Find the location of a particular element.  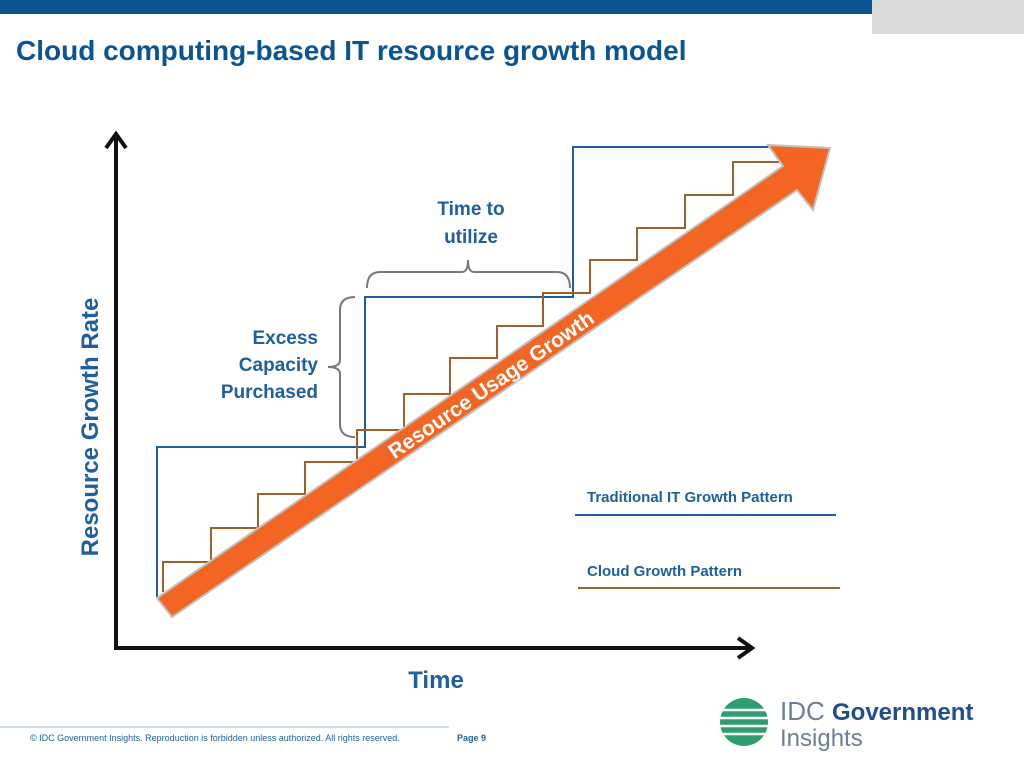

header-bar is located at coordinates (436, 7).